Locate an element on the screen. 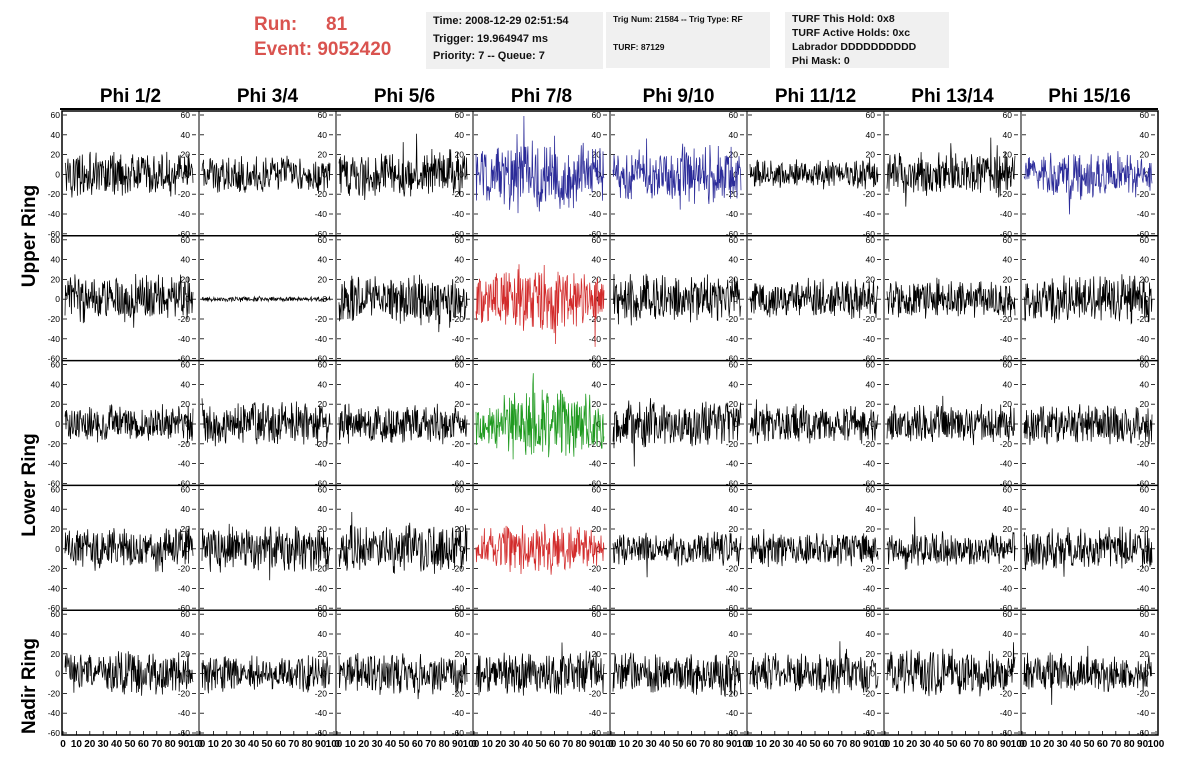 This screenshot has height=772, width=1196. x-tick-label: 0 is located at coordinates (611, 744).